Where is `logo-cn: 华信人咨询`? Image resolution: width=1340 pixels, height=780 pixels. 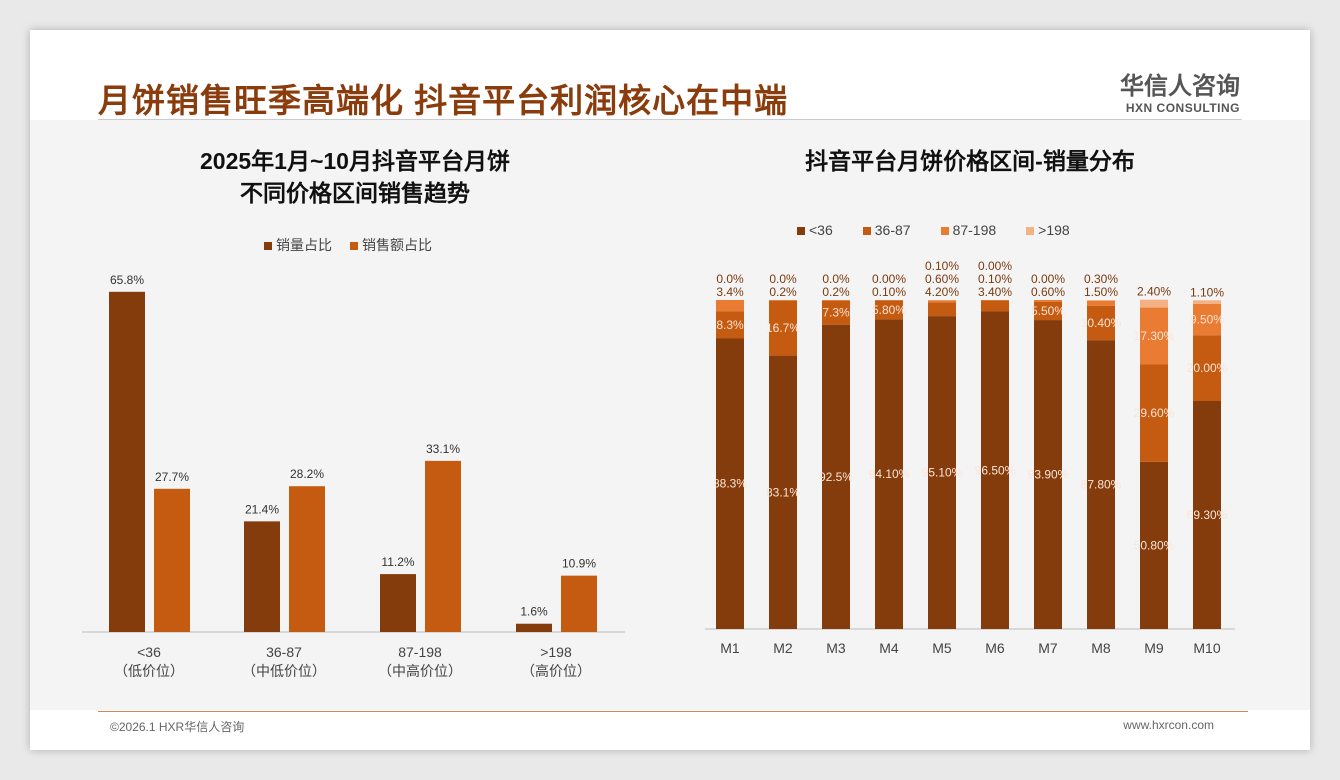
logo-cn: 华信人咨询 is located at coordinates (1180, 86).